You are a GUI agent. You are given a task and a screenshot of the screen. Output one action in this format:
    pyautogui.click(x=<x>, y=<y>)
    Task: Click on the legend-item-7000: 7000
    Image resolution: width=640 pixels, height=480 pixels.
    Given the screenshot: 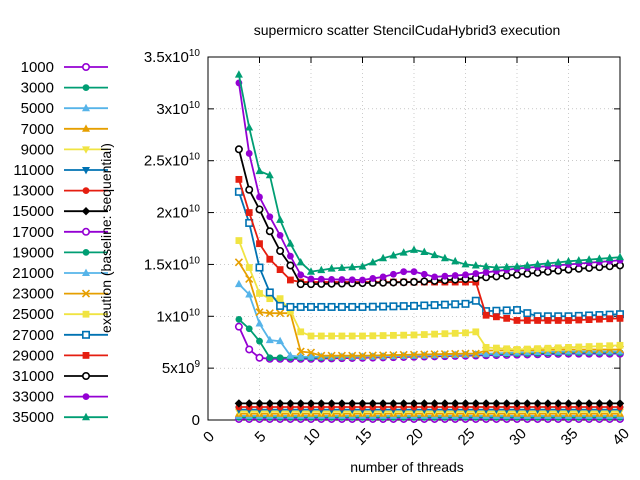 What is the action you would take?
    pyautogui.click(x=64, y=129)
    